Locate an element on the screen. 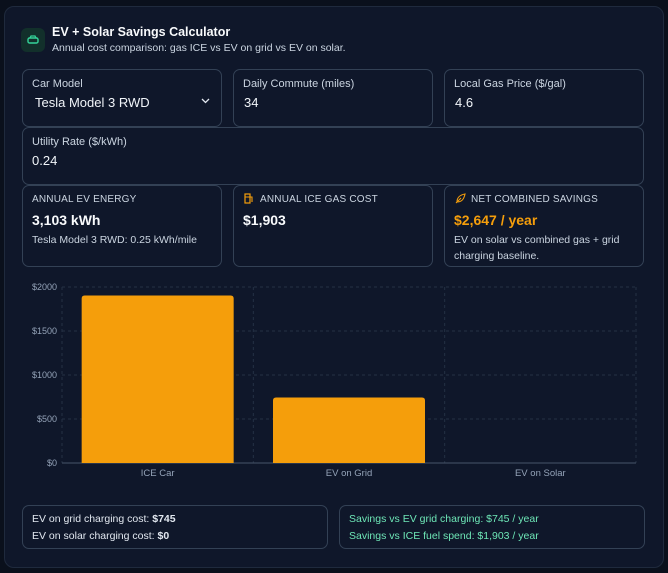 The height and width of the screenshot is (573, 668). x-tick-label: EV on Grid is located at coordinates (349, 473).